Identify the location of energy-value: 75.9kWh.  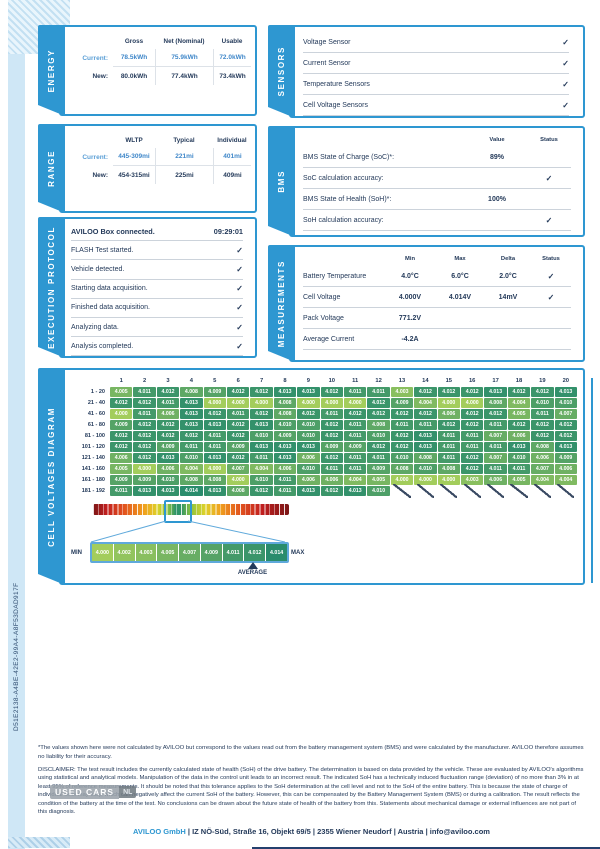
(184, 58).